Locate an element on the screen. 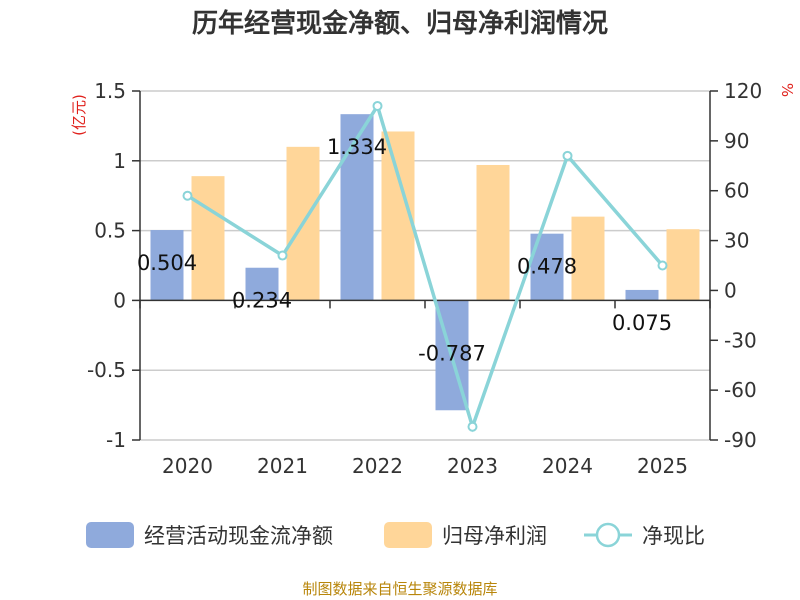  legend-label-net-profit: 归母净利润 is located at coordinates (494, 536).